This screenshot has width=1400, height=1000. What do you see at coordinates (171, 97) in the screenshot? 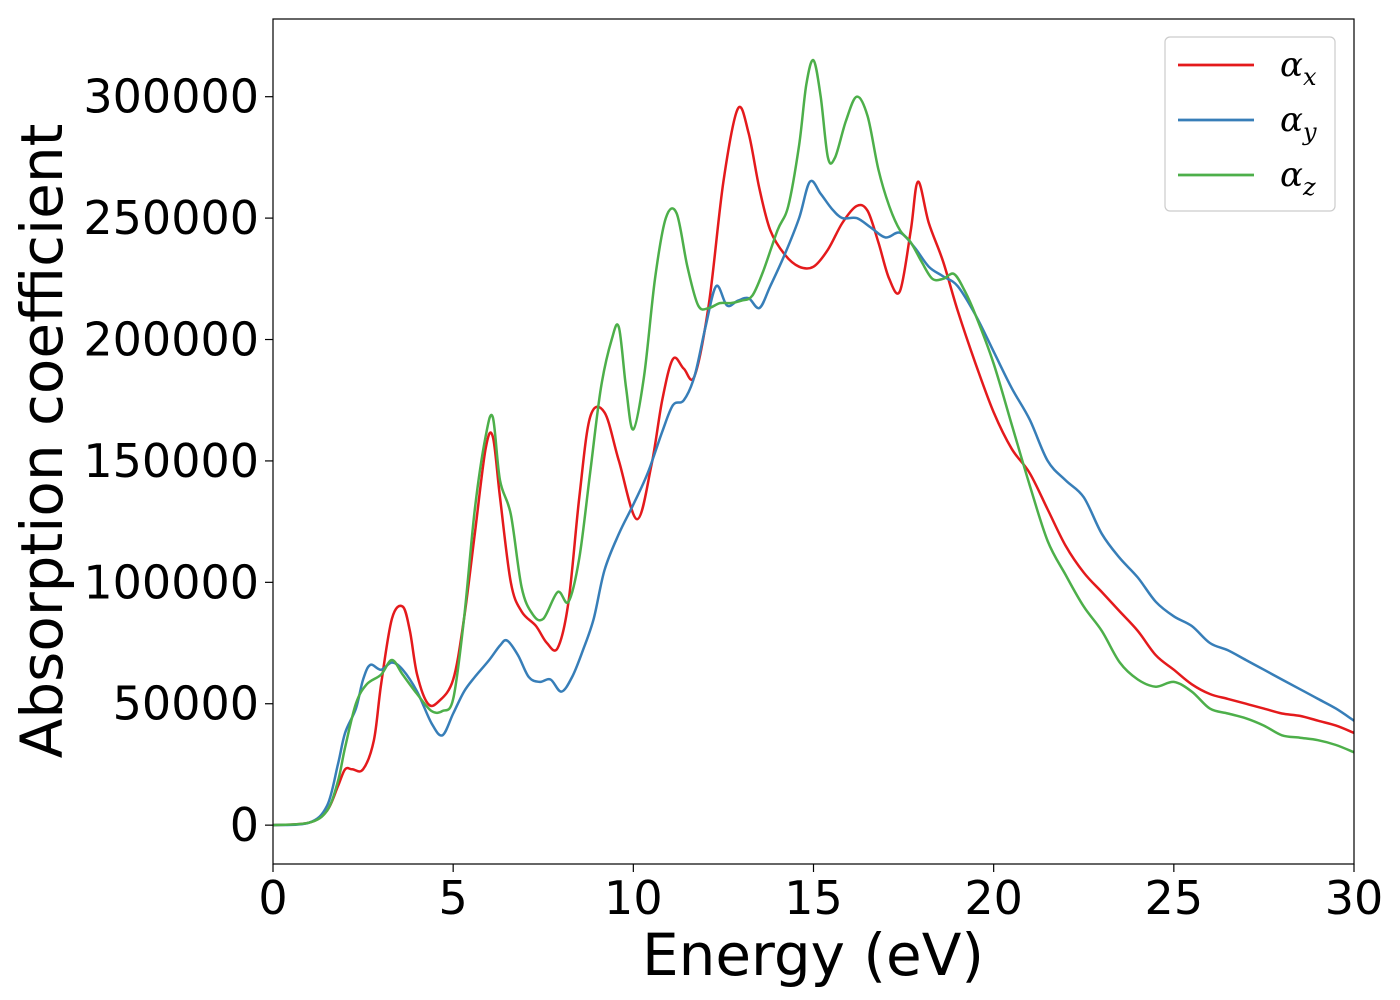
I see `y-tick-label: 300000` at bounding box center [171, 97].